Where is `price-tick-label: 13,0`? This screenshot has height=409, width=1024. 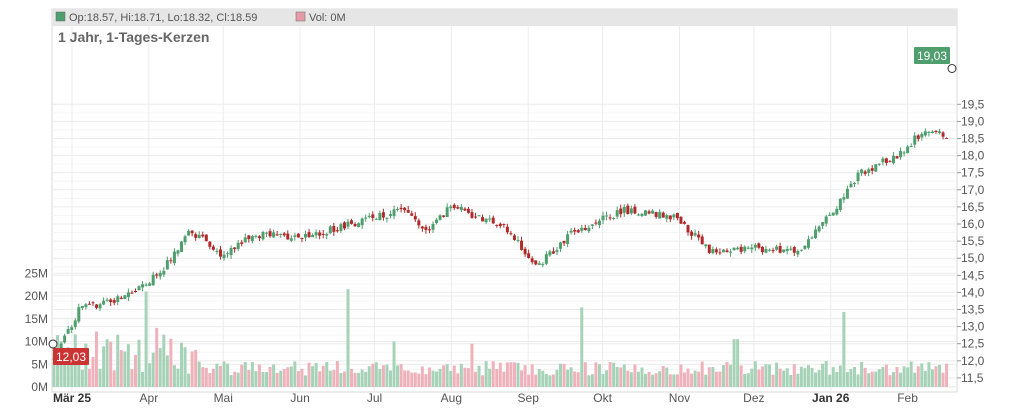
price-tick-label: 13,0 is located at coordinates (973, 327).